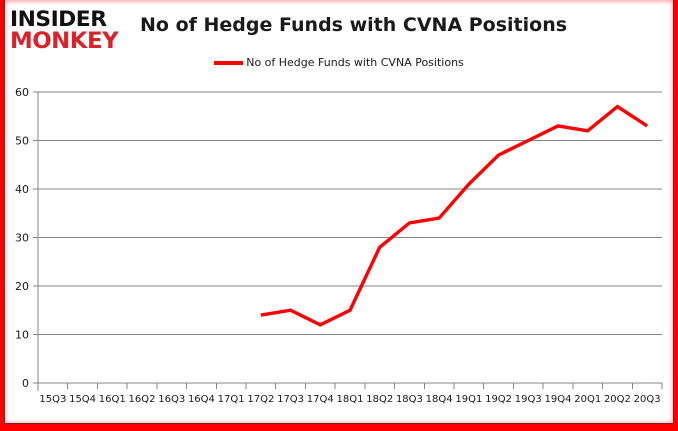 Image resolution: width=678 pixels, height=431 pixels. Describe the element at coordinates (58, 19) in the screenshot. I see `logo-text-insider: INSIDER` at that location.